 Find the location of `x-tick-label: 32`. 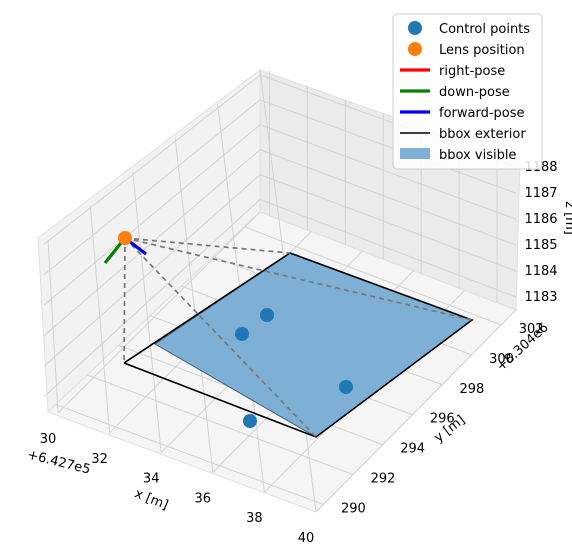

x-tick-label: 32 is located at coordinates (99, 459).